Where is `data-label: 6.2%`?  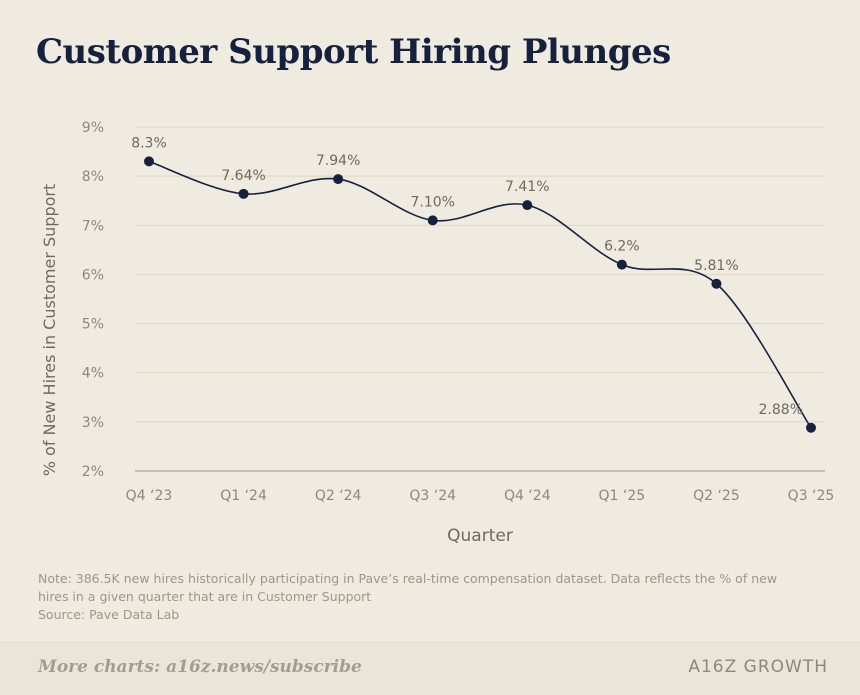
data-label: 6.2% is located at coordinates (622, 247).